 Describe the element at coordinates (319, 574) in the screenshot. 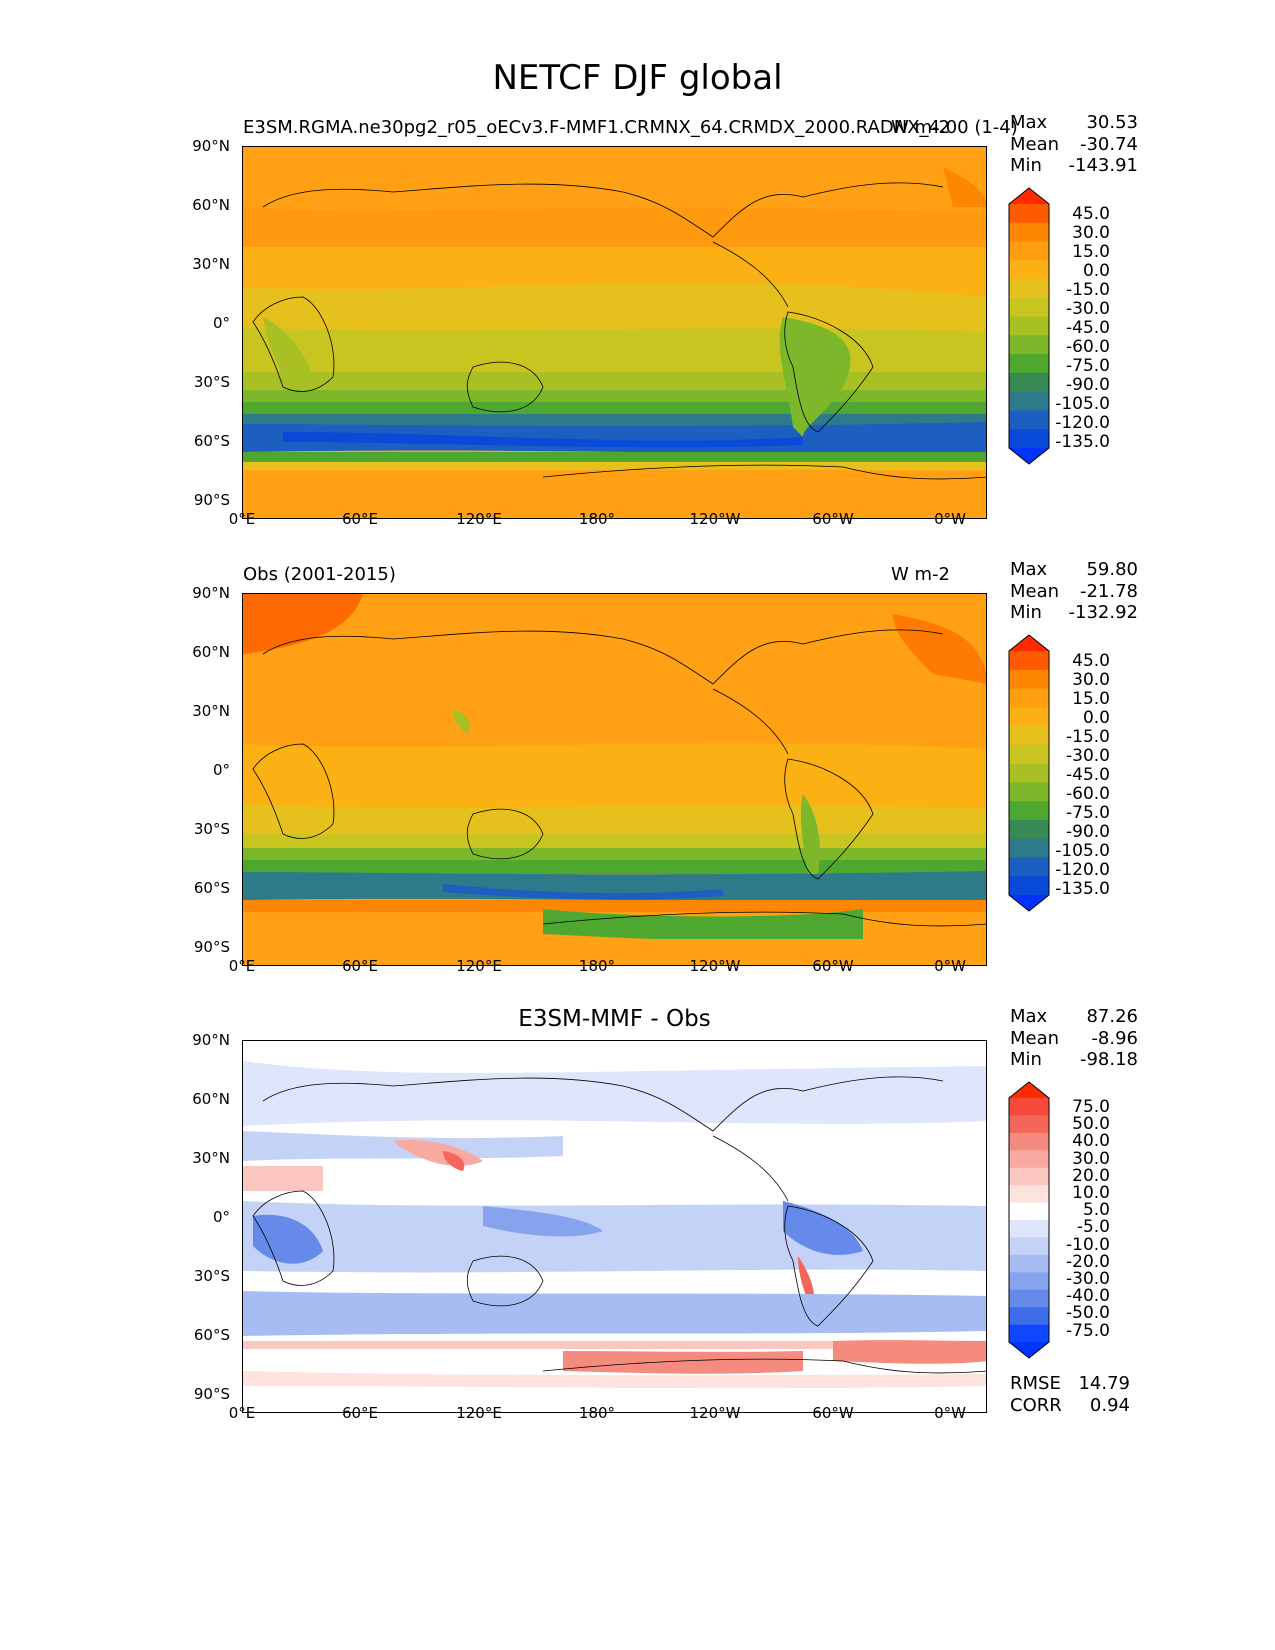

I see `panel-obs-left-title: Obs (2001-2015)` at that location.